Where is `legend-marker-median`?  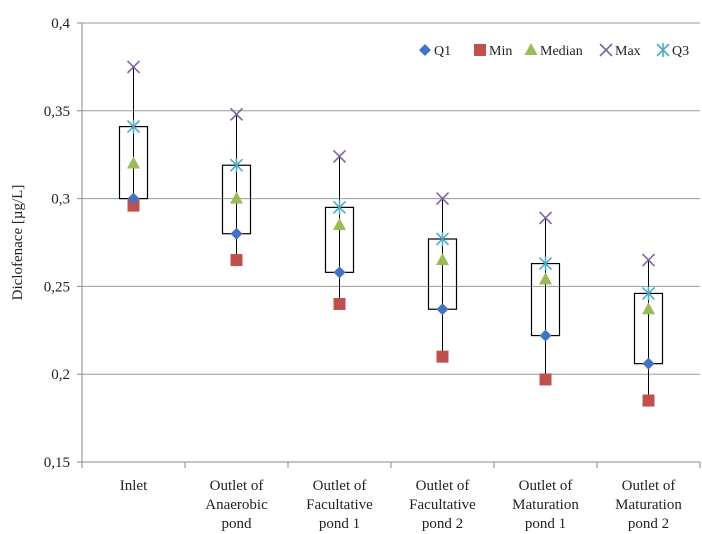
legend-marker-median is located at coordinates (531, 49).